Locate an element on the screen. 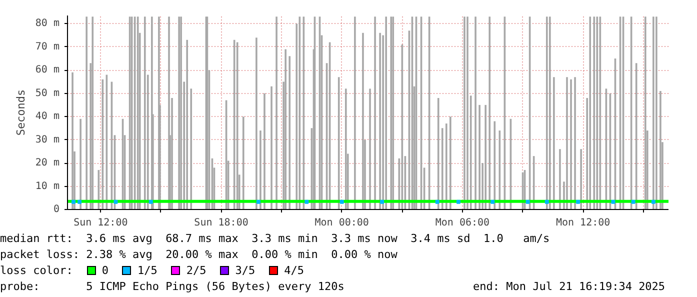  text: end: Mon Jul 21 16:19:34 2025 is located at coordinates (569, 286).